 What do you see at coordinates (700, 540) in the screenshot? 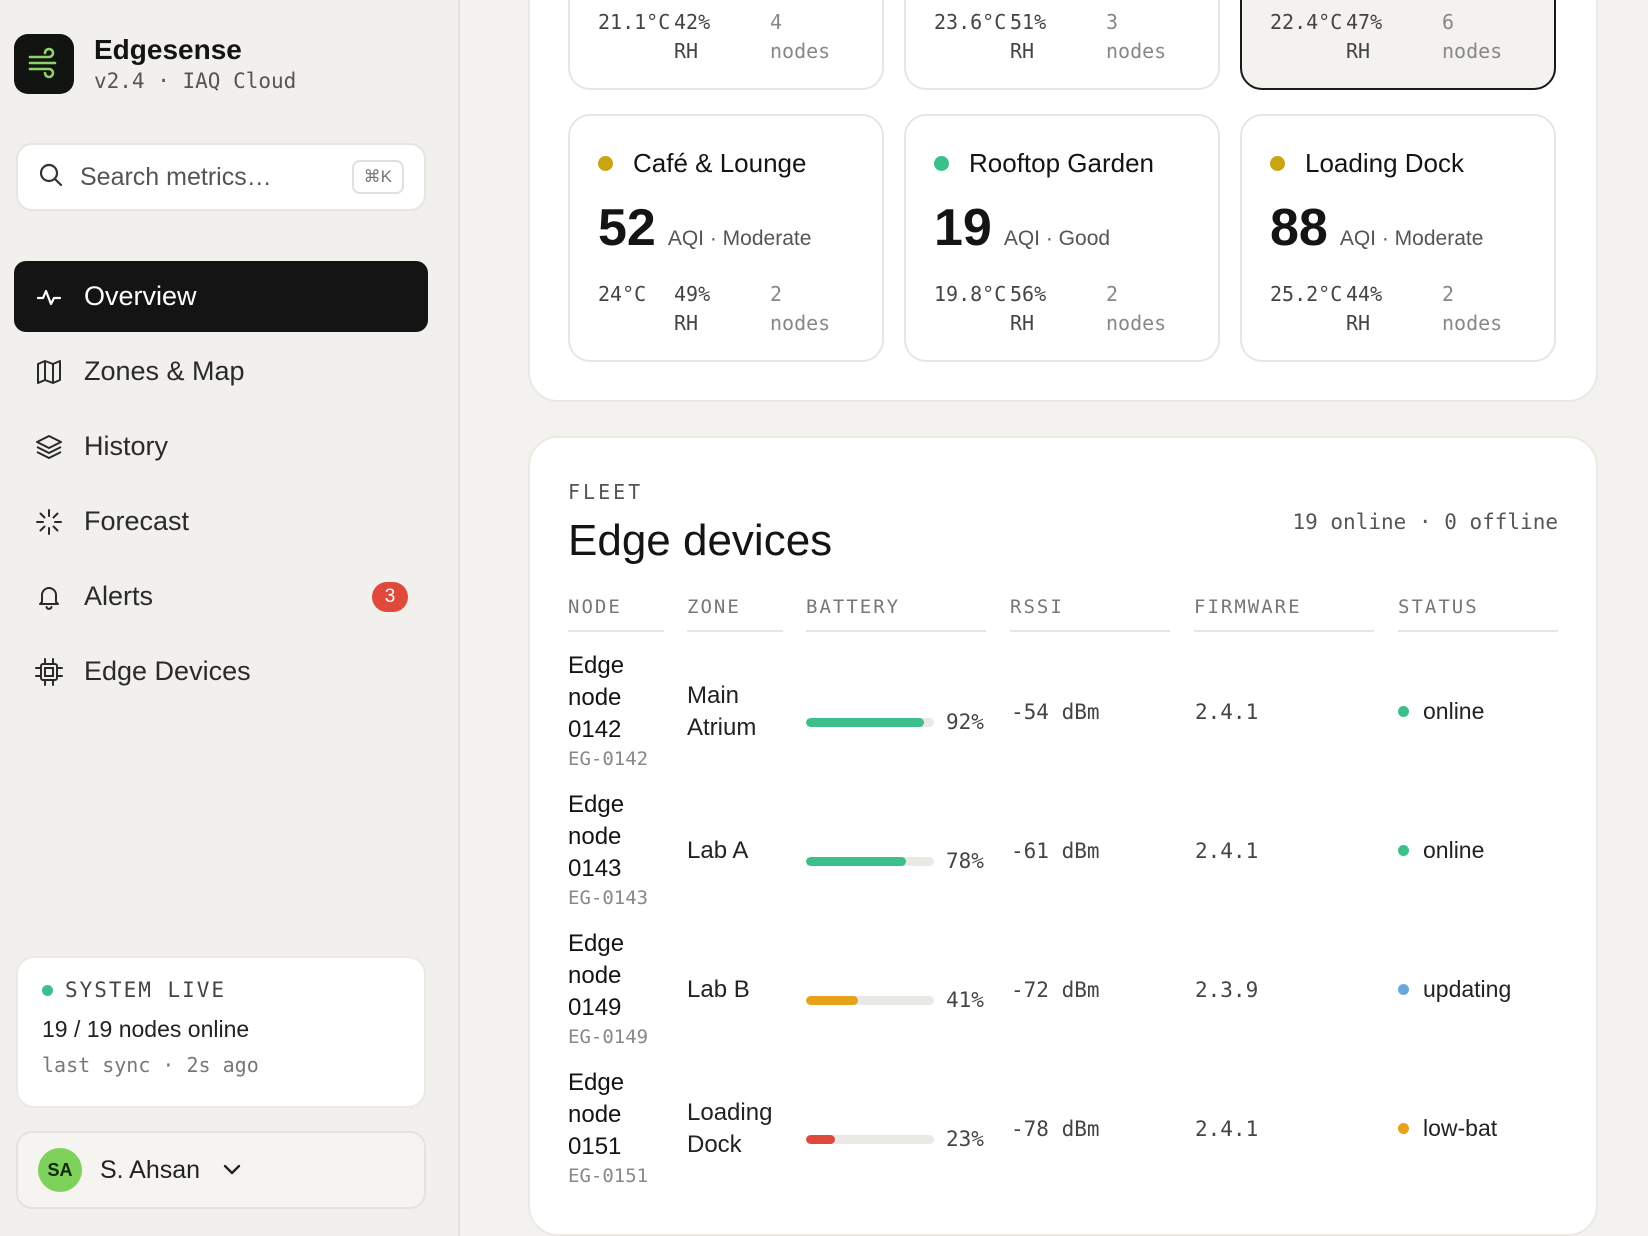
I see `fleet-title: Edge devices` at bounding box center [700, 540].